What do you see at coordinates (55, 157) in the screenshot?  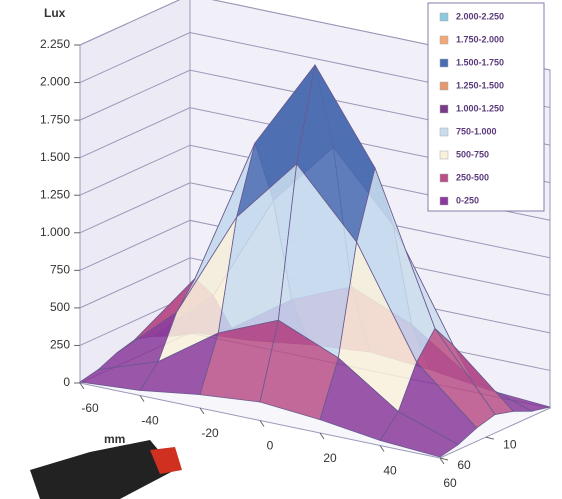 I see `z-tick-label: 1.500` at bounding box center [55, 157].